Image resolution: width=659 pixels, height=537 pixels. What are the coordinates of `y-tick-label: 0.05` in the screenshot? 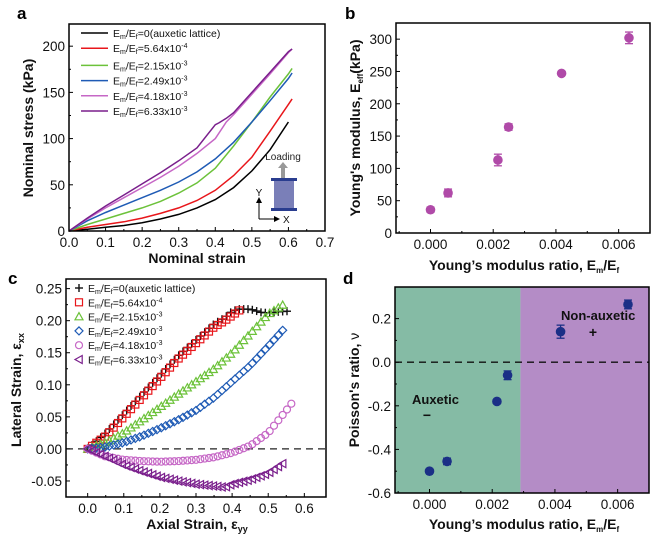 It's located at (49, 417).